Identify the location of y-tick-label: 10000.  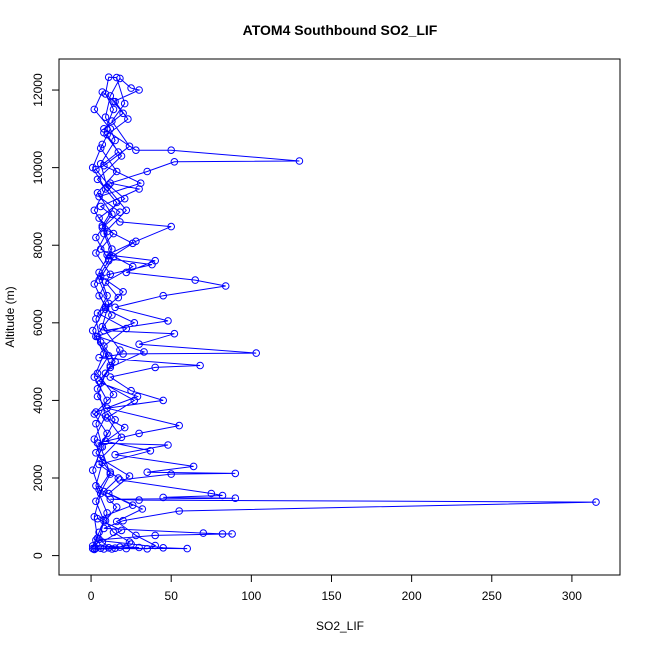
(38, 168).